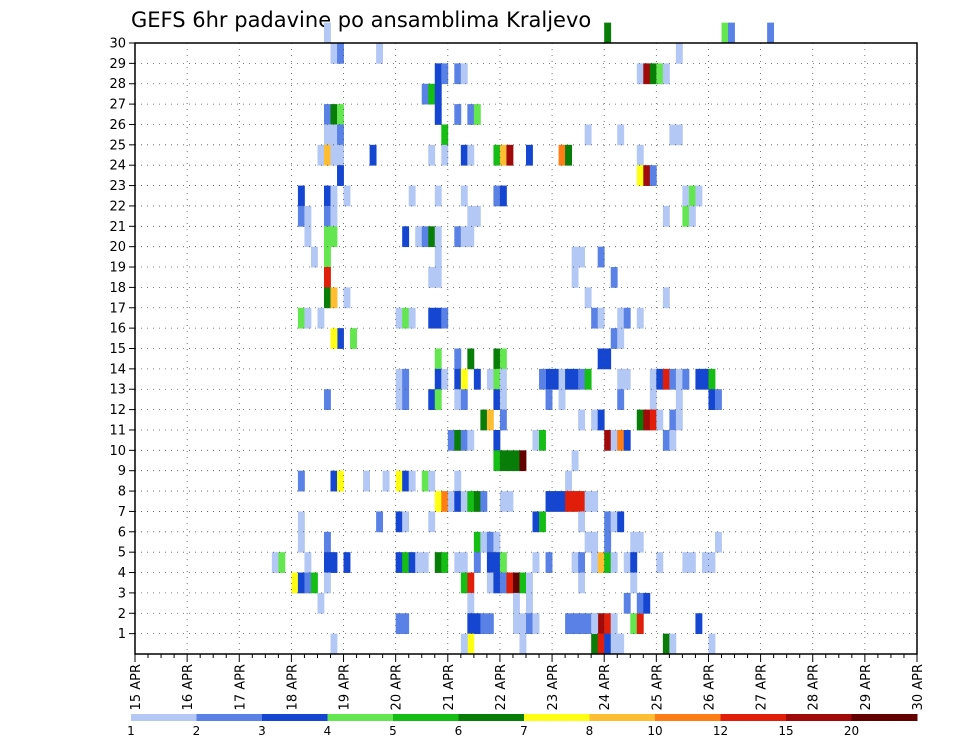 The width and height of the screenshot is (960, 742). Describe the element at coordinates (590, 731) in the screenshot. I see `legend-label: 8` at that location.